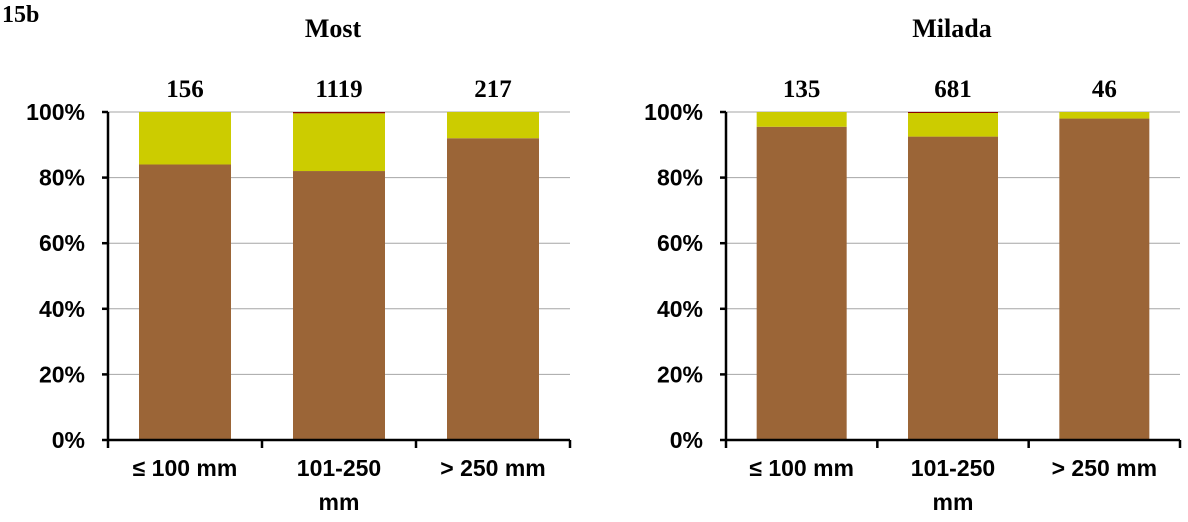 Image resolution: width=1188 pixels, height=522 pixels. What do you see at coordinates (185, 89) in the screenshot?
I see `bar-count-label: 156` at bounding box center [185, 89].